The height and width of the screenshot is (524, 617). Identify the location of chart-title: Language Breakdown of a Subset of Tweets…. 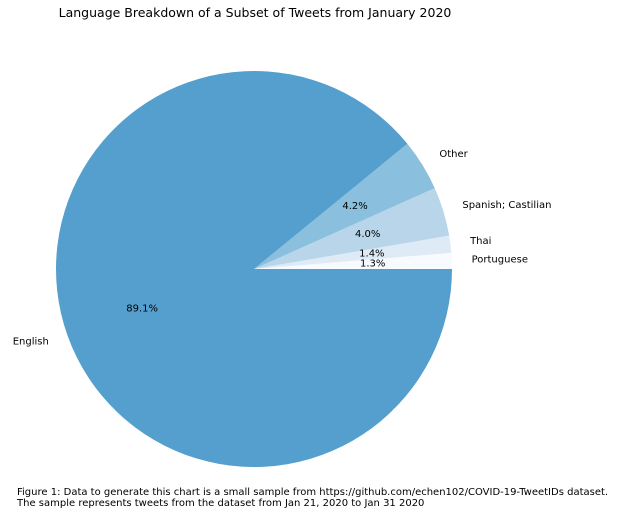
(255, 12).